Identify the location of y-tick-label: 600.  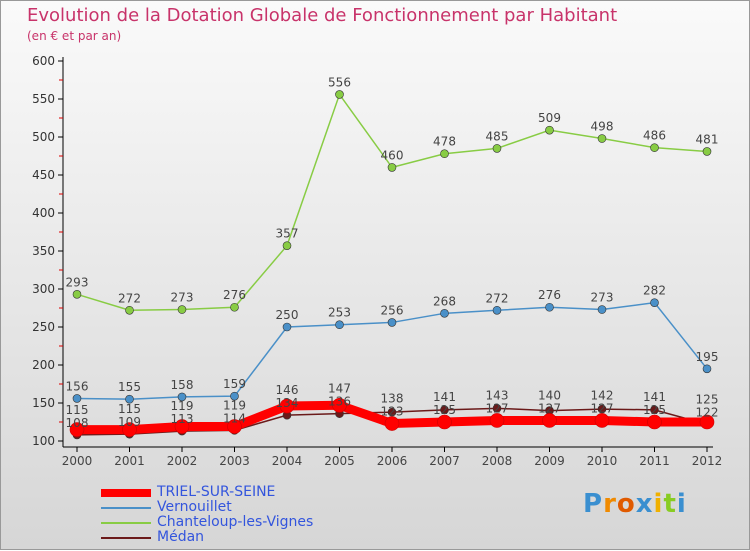
(43, 61).